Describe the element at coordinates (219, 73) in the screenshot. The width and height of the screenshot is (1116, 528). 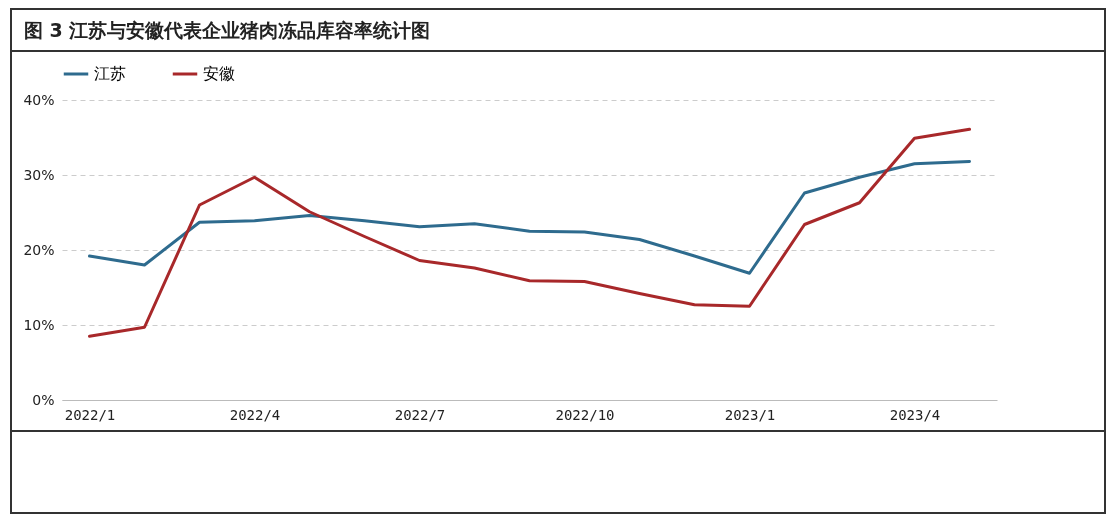
I see `legend-label: 安徽` at that location.